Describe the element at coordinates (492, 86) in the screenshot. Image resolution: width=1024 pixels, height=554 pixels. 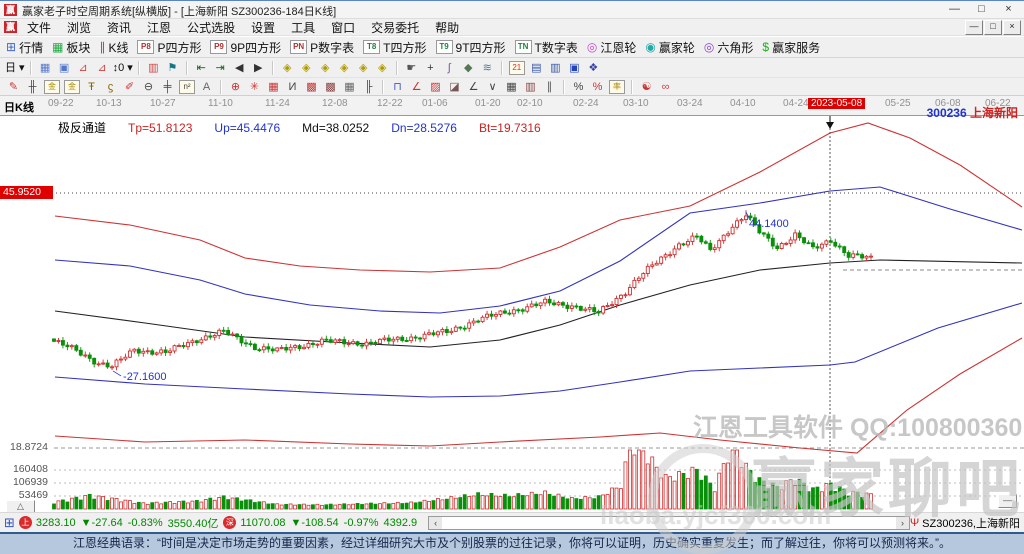
I see `vee-line-icon: ∨` at that location.